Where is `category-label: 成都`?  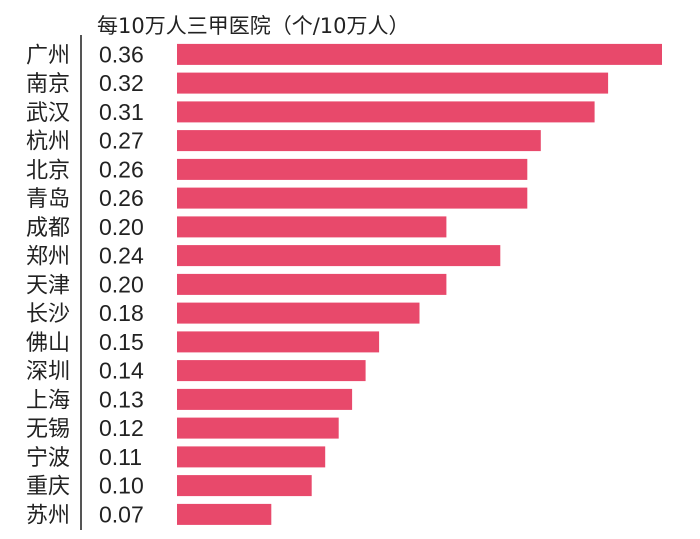
category-label: 成都 is located at coordinates (48, 228).